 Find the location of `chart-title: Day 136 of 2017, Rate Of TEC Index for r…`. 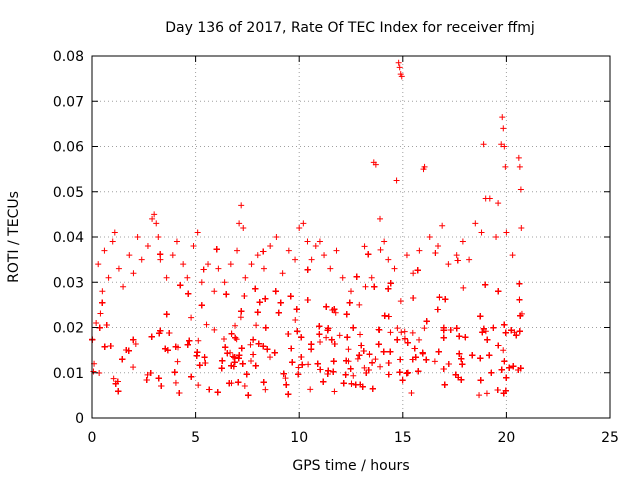

chart-title: Day 136 of 2017, Rate Of TEC Index for r… is located at coordinates (350, 28).